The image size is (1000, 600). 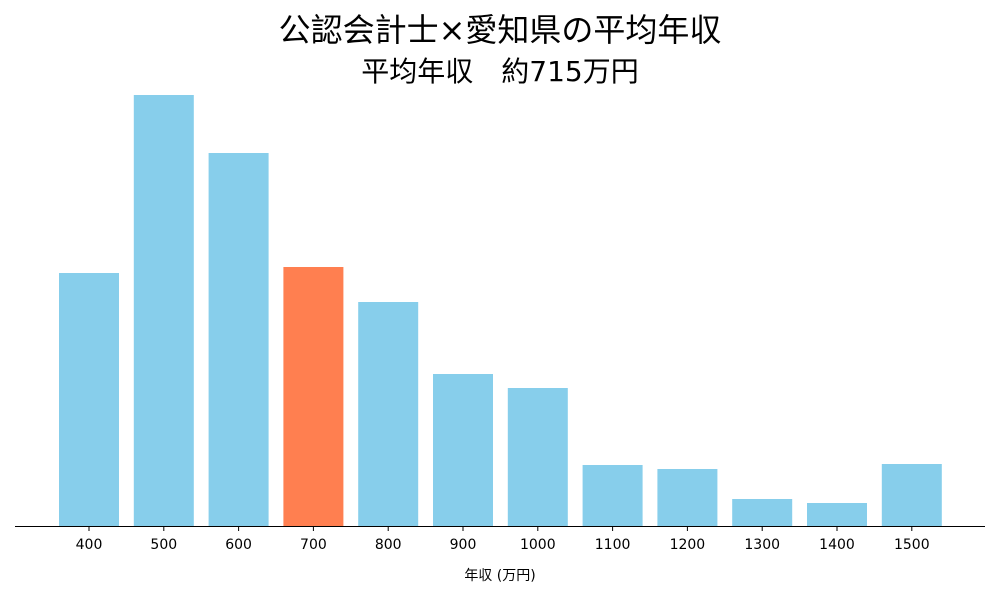 I want to click on x-tick-label: 1200, so click(x=688, y=545).